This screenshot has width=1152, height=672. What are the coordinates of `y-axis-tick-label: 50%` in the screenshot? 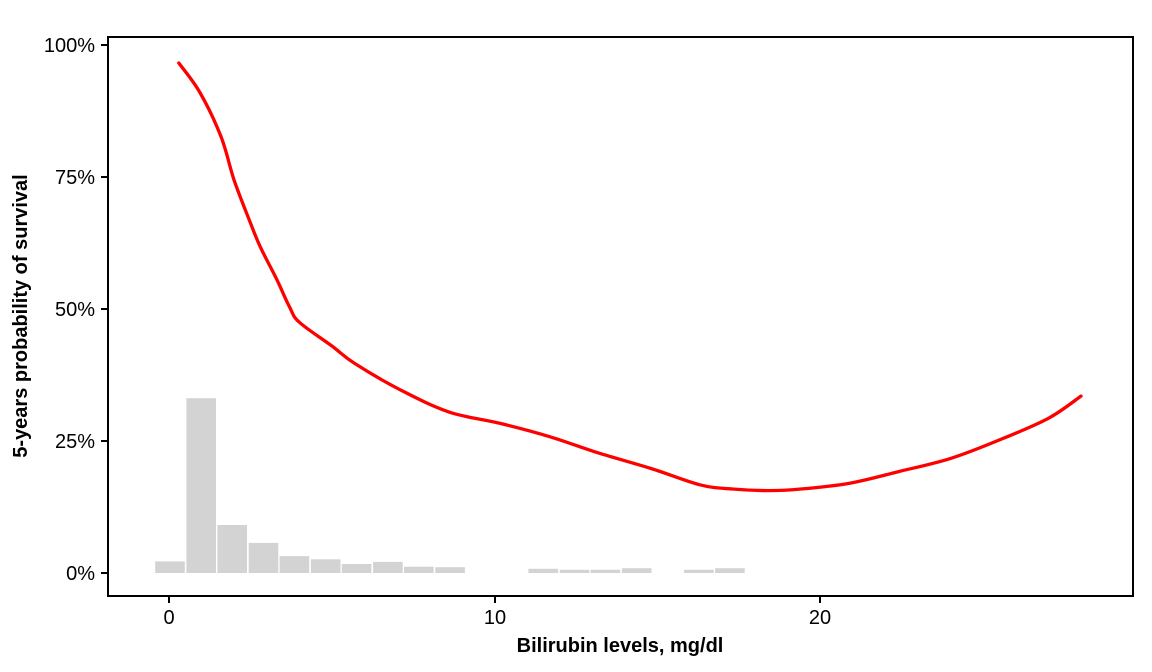 It's located at (75, 310).